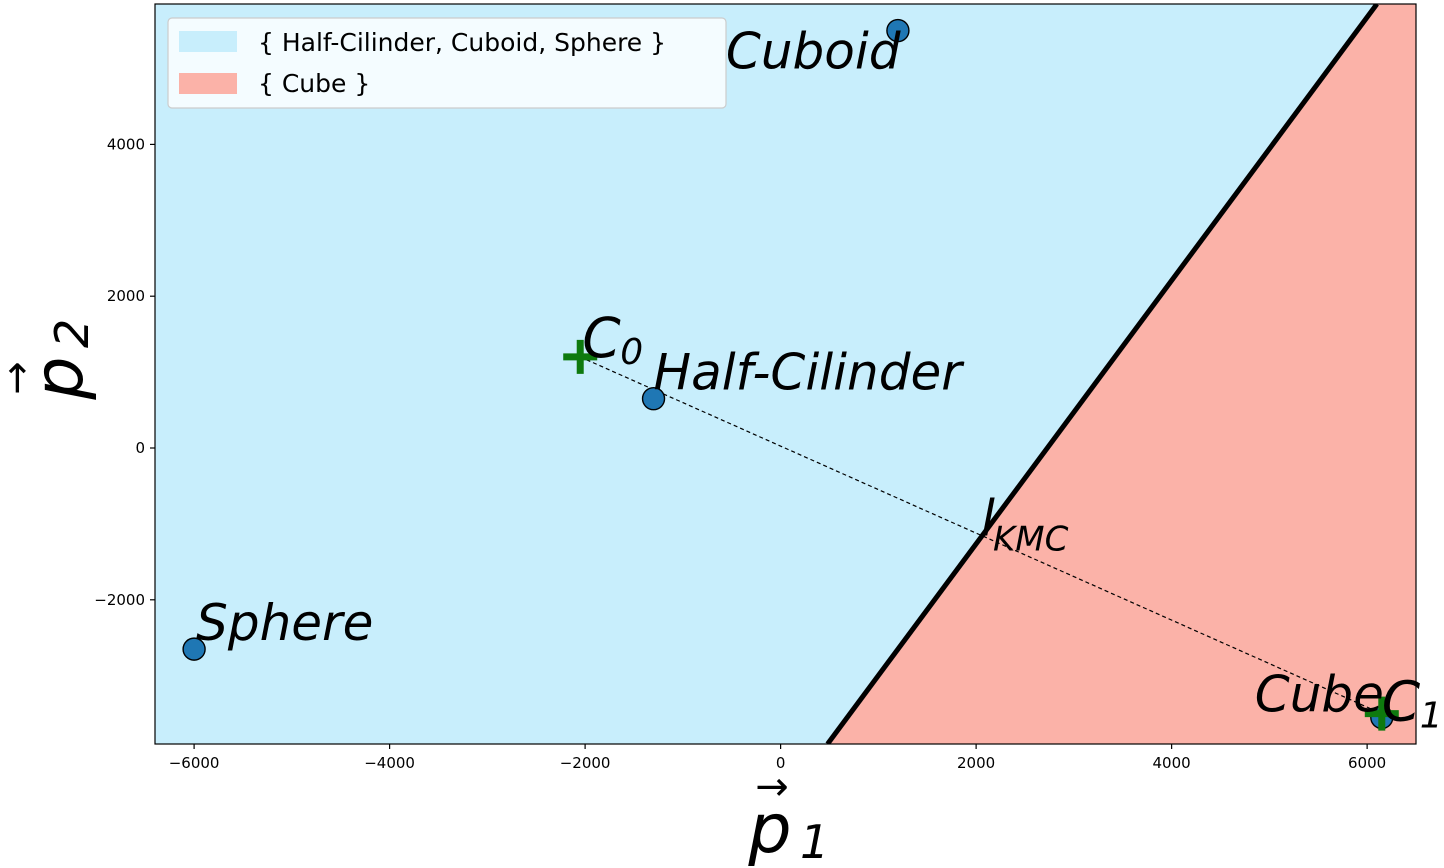  What do you see at coordinates (208, 83) in the screenshot?
I see `legend-swatch-cube` at bounding box center [208, 83].